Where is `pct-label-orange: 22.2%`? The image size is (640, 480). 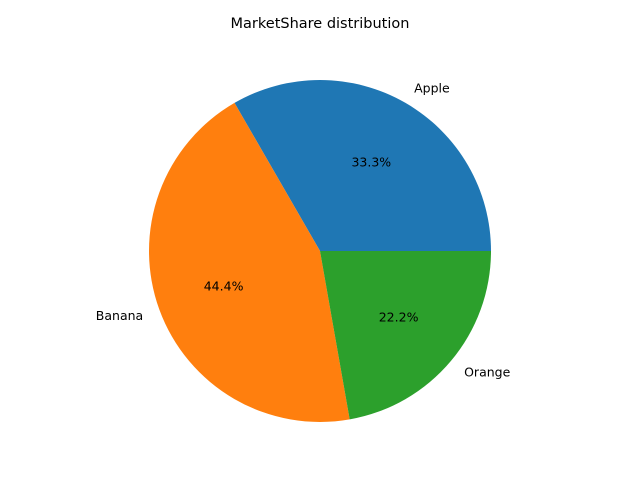 pct-label-orange: 22.2% is located at coordinates (399, 317).